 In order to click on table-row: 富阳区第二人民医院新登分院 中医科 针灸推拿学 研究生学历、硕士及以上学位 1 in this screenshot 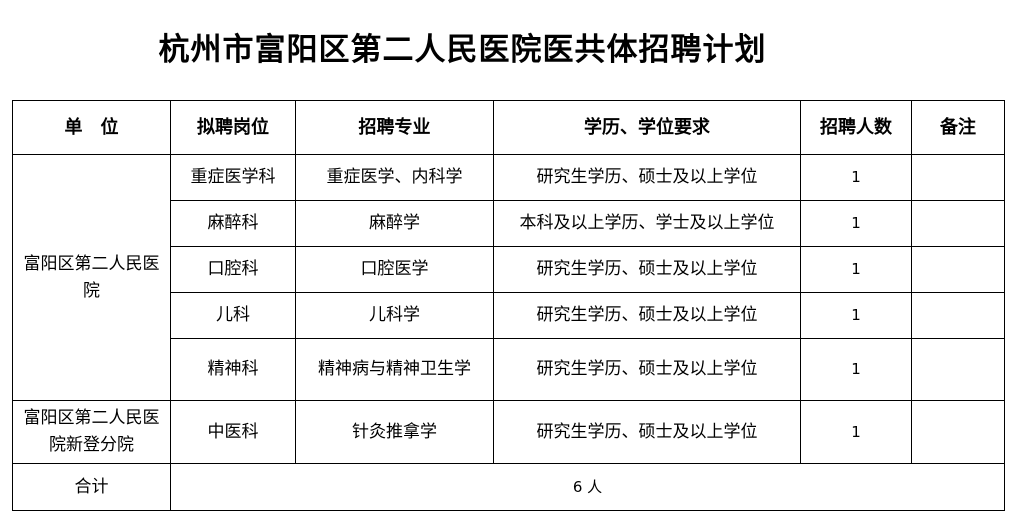, I will do `click(508, 432)`.